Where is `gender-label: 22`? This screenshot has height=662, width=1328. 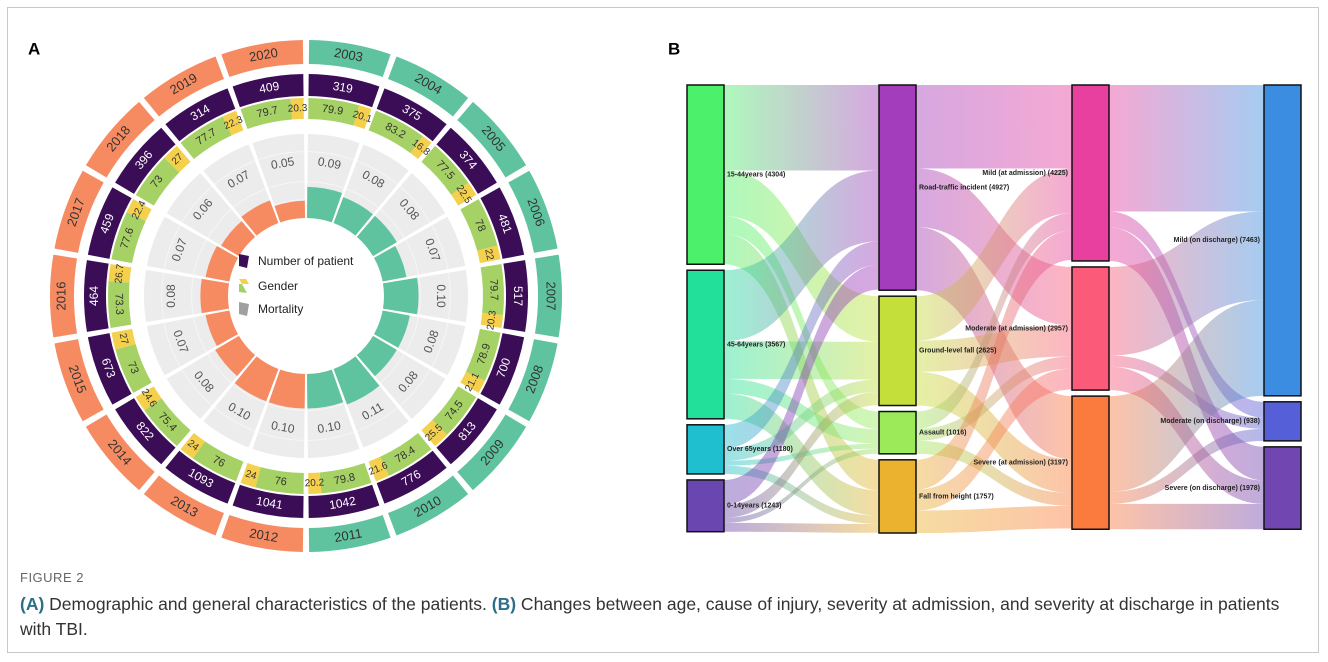 gender-label: 22 is located at coordinates (488, 255).